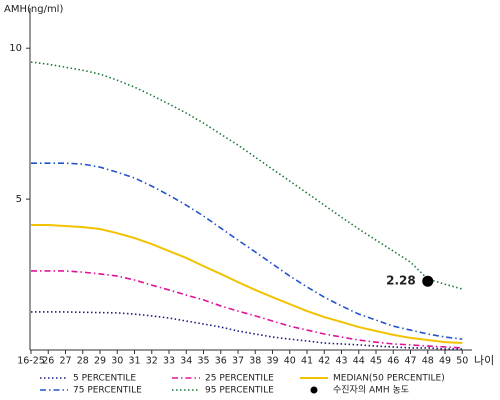 This screenshot has height=400, width=500. Describe the element at coordinates (83, 361) in the screenshot. I see `x-tick-label: 28` at that location.